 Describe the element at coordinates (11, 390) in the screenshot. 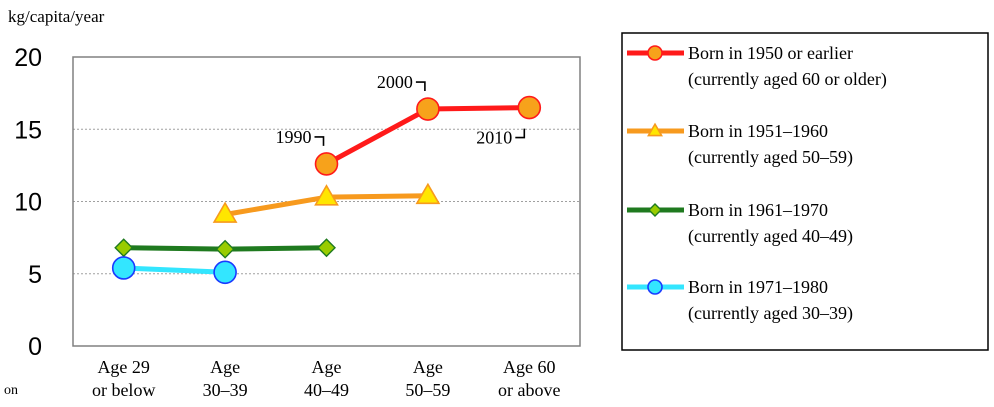

I see `corner-text: on` at that location.